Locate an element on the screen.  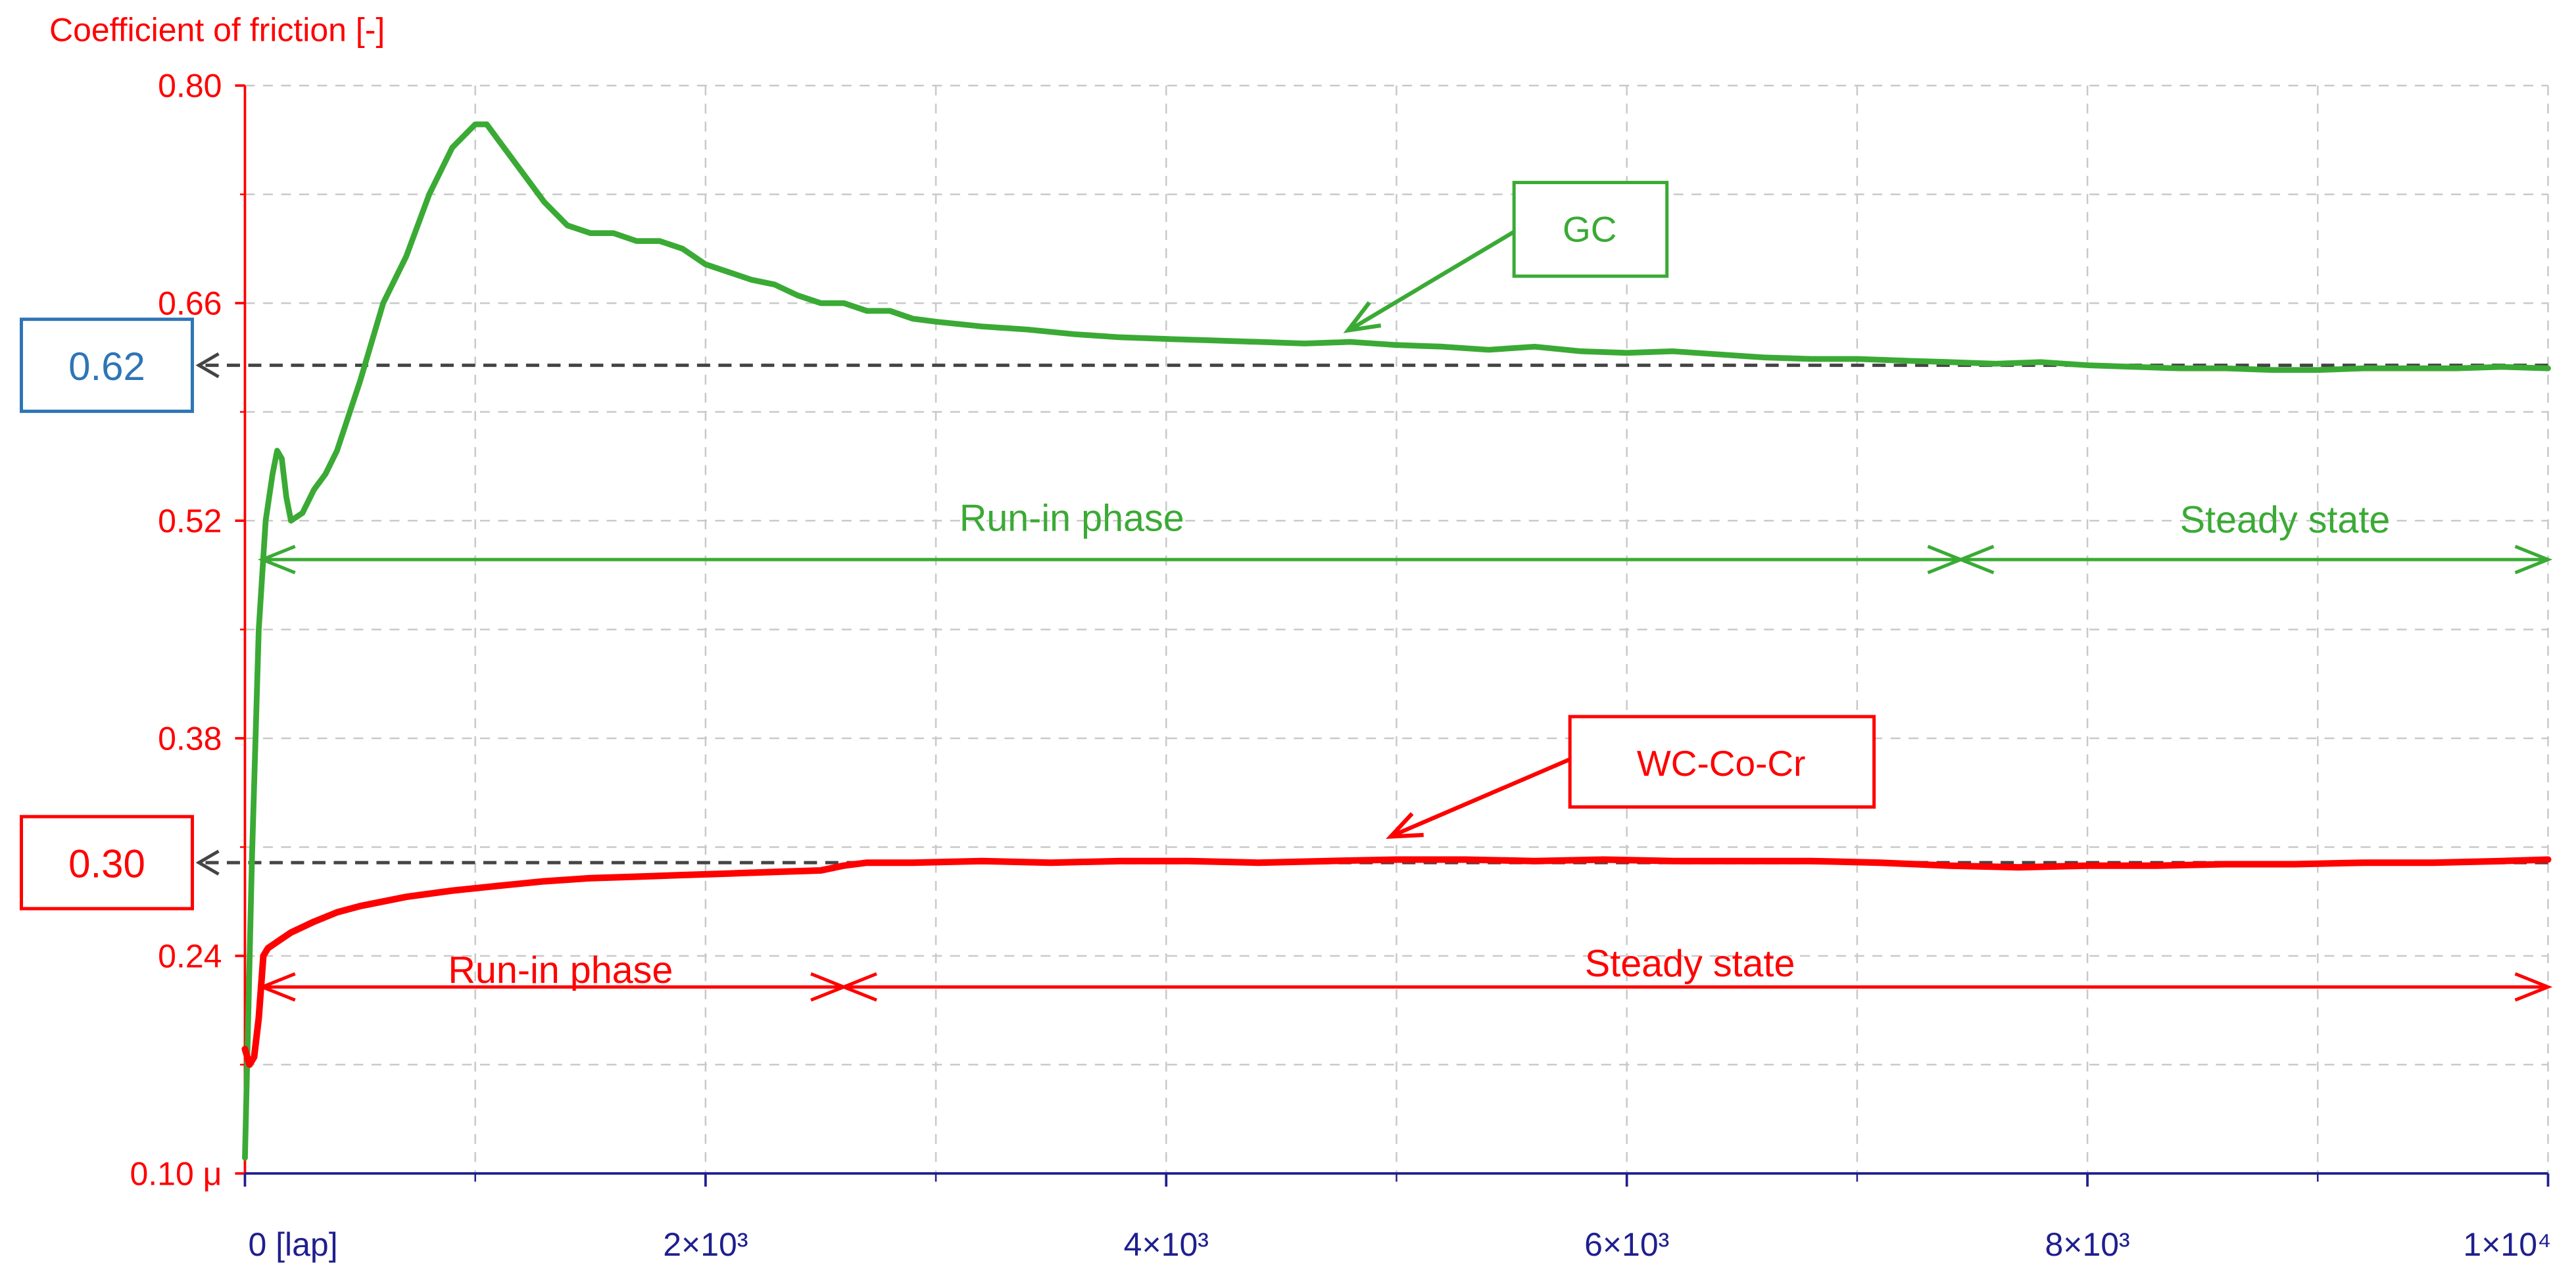
wc-runin-arrow-head-left is located at coordinates (276, 987).